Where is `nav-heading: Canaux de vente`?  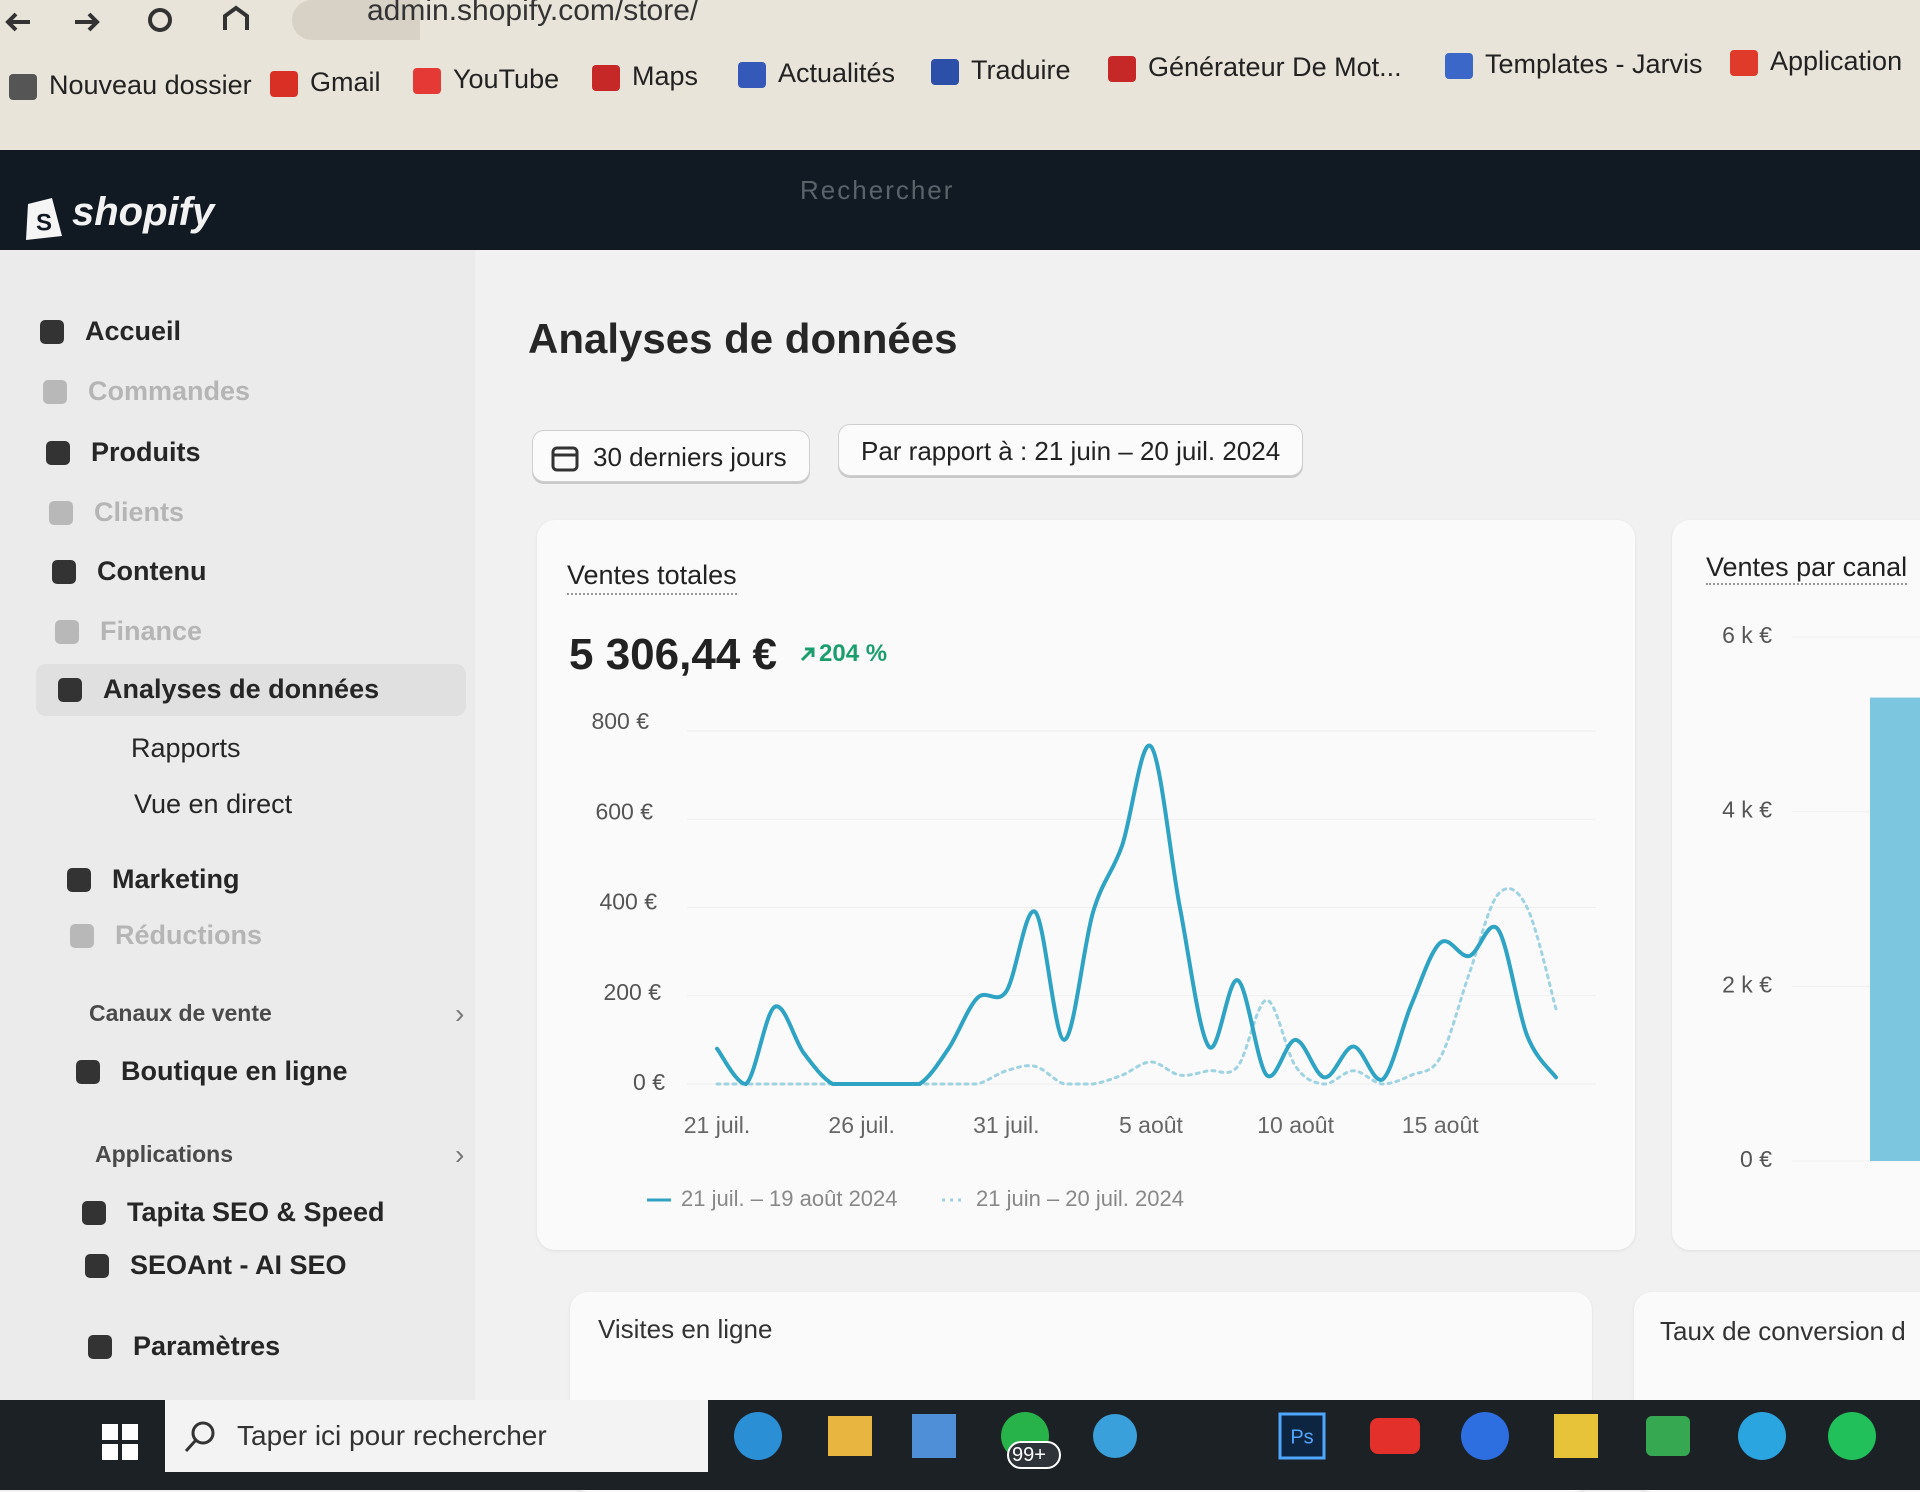
nav-heading: Canaux de vente is located at coordinates (180, 1013).